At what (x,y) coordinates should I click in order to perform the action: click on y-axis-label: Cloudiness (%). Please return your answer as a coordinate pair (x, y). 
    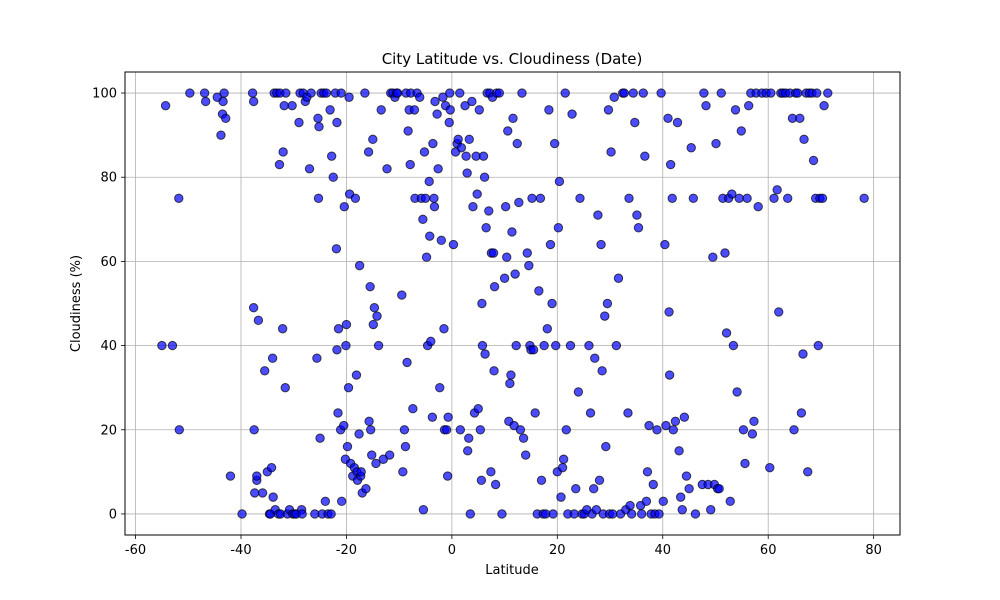
    Looking at the image, I should click on (76, 303).